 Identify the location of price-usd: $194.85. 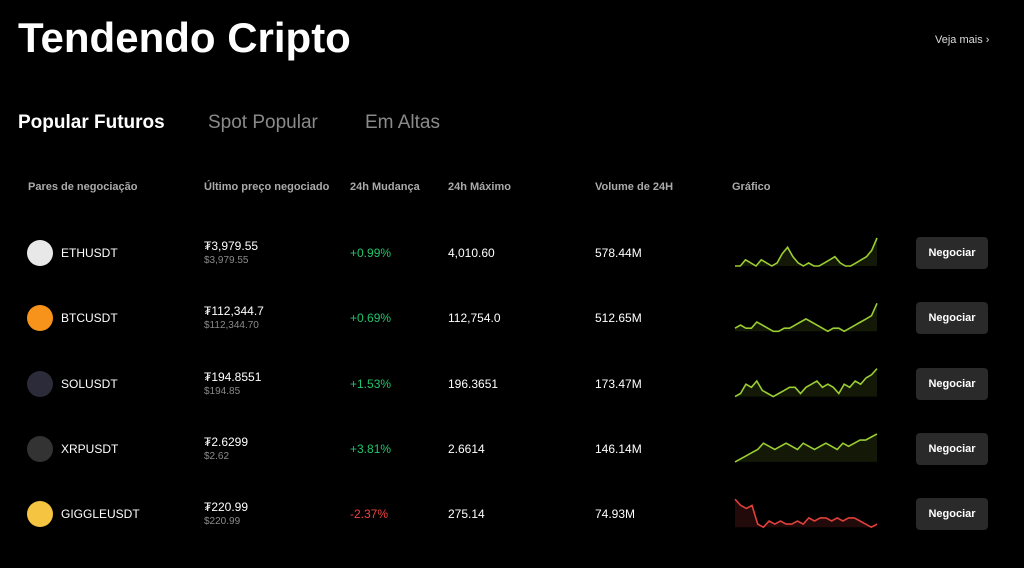
(222, 391).